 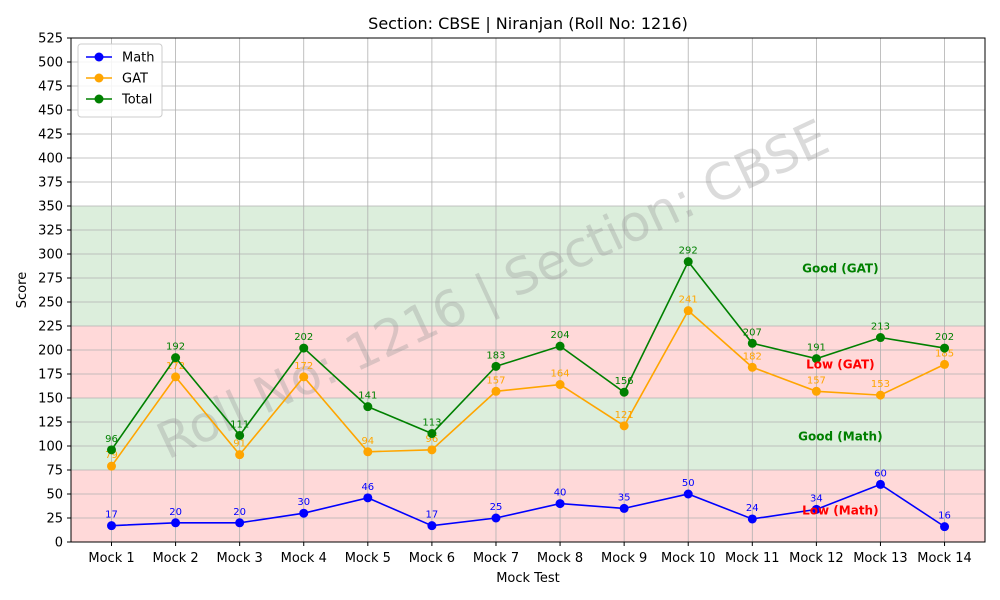 I want to click on legend: Math GAT Total, so click(x=120, y=80).